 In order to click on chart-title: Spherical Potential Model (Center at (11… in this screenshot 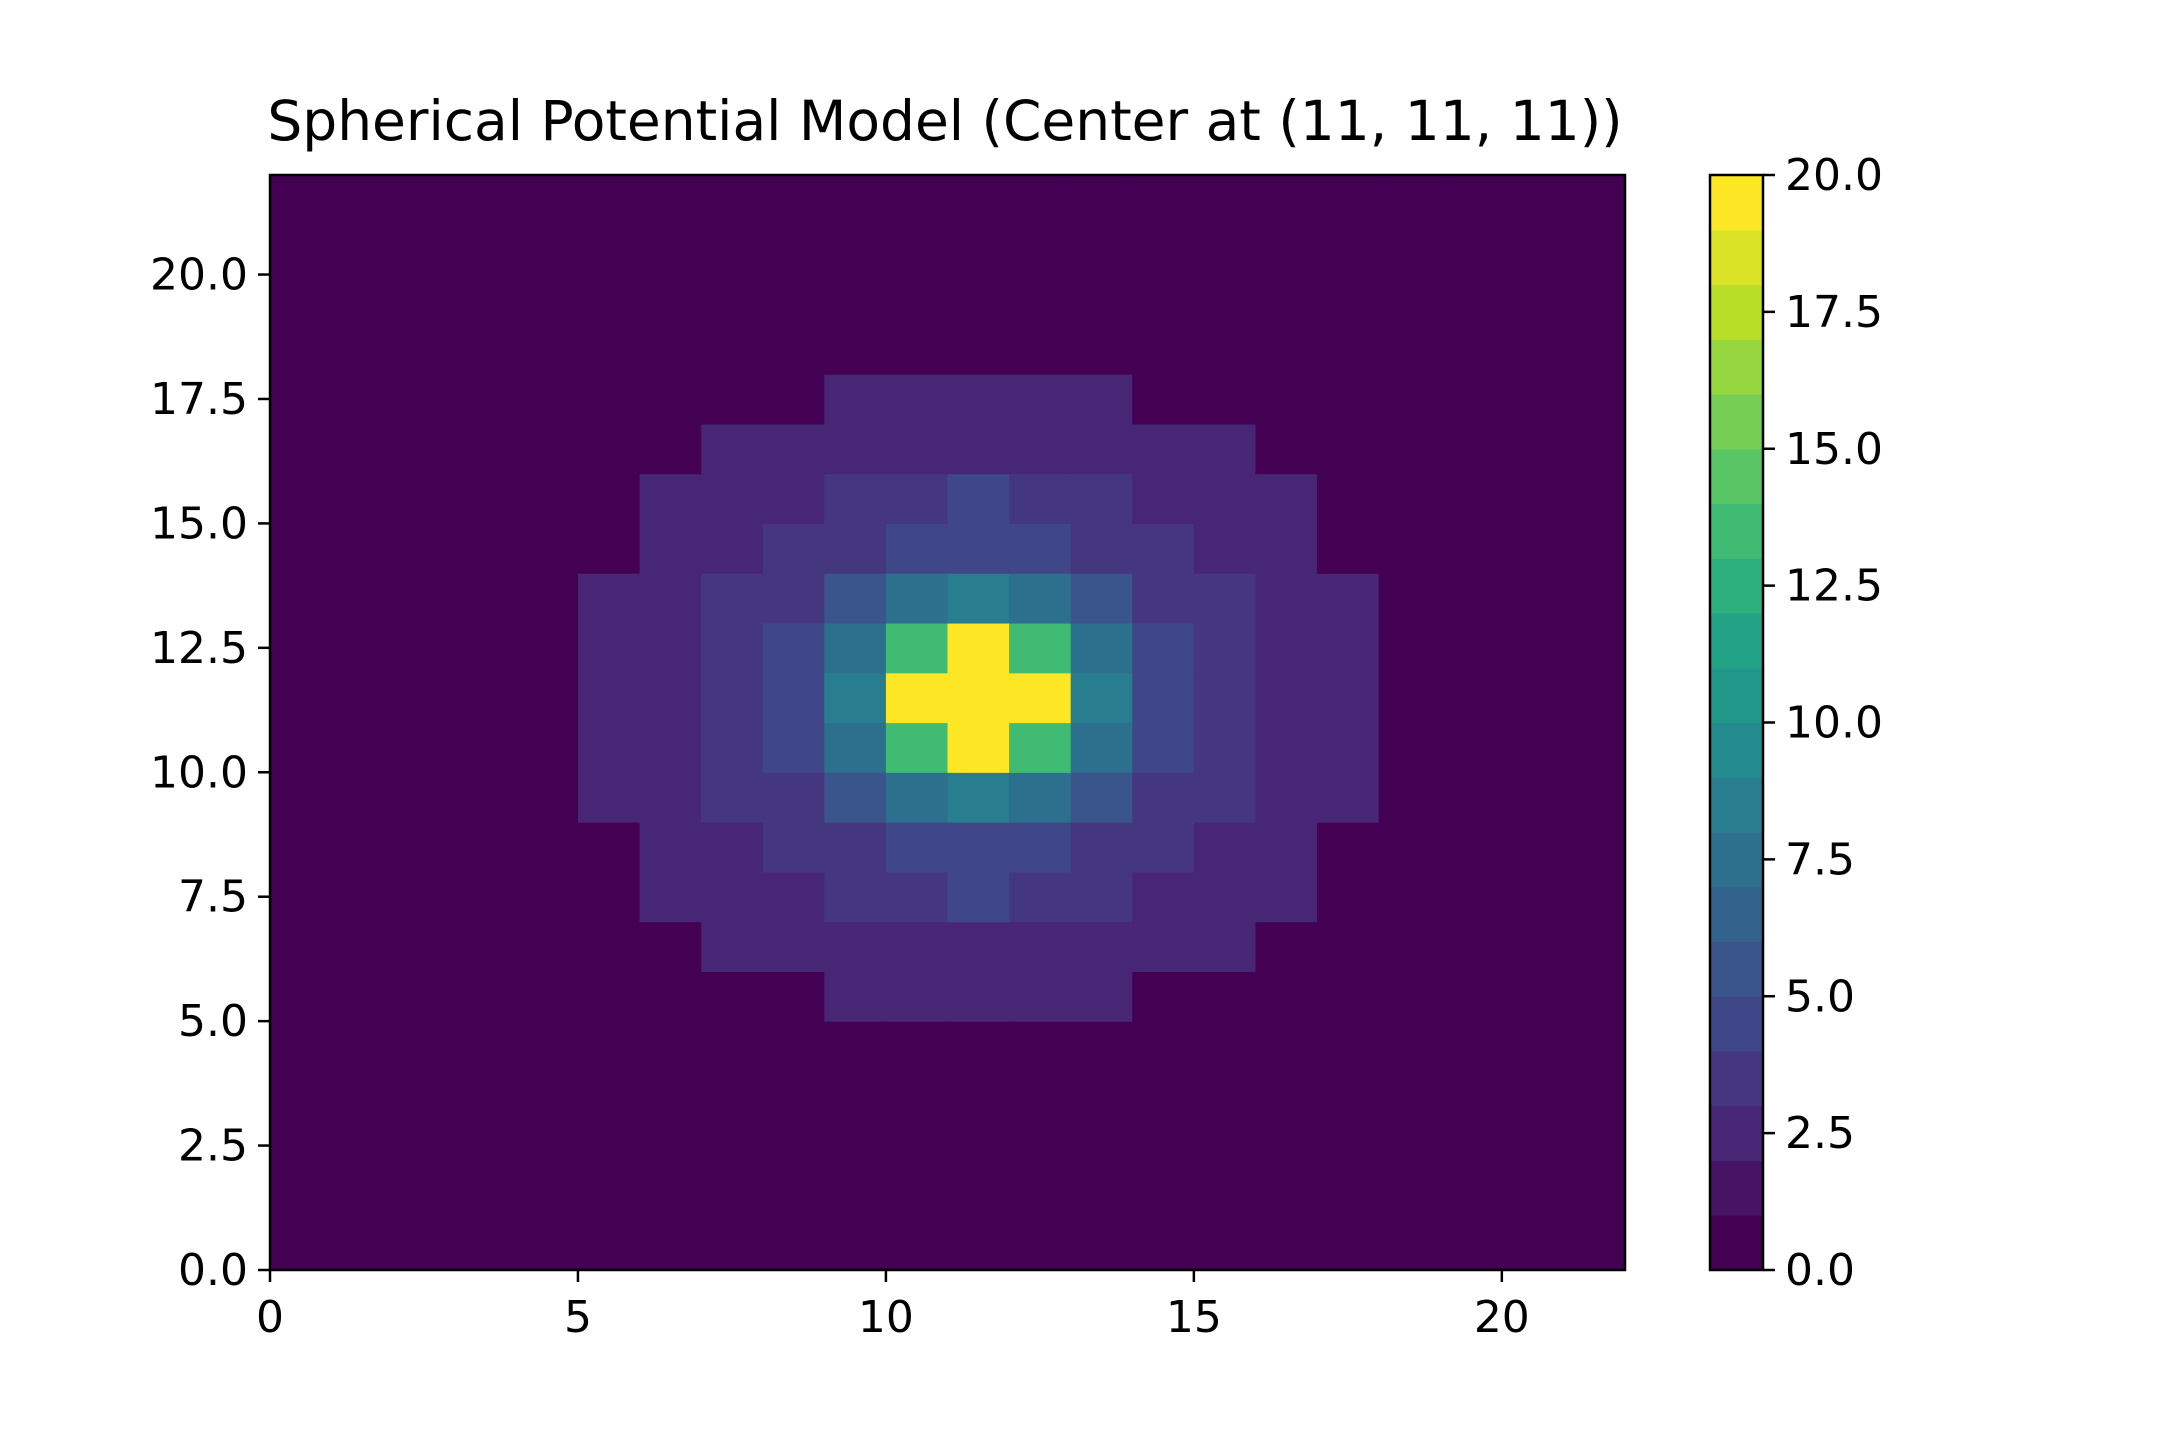, I will do `click(944, 121)`.